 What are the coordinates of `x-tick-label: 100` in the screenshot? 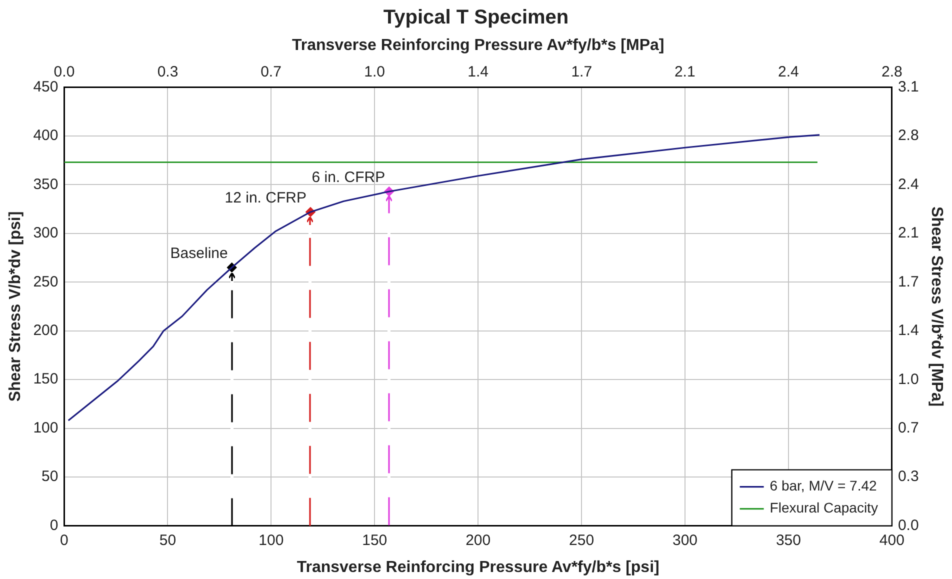 It's located at (271, 540).